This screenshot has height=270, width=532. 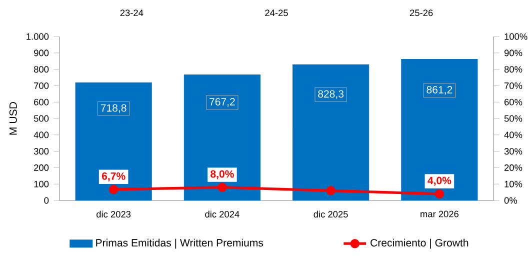 What do you see at coordinates (114, 177) in the screenshot?
I see `data-label: 6,7%` at bounding box center [114, 177].